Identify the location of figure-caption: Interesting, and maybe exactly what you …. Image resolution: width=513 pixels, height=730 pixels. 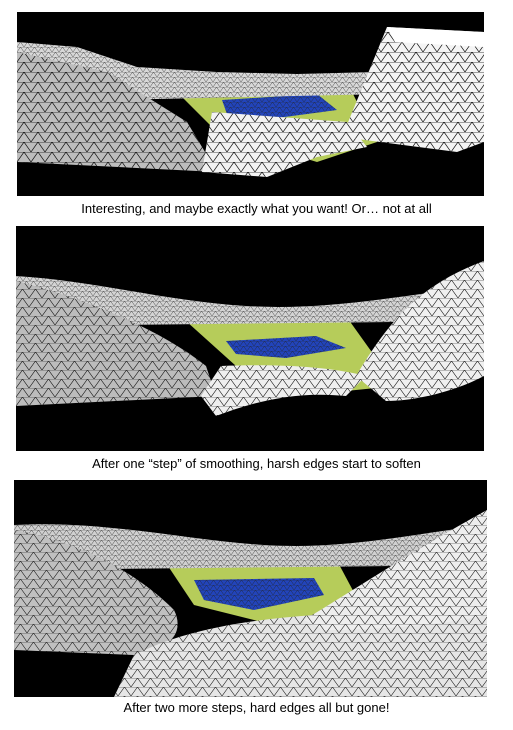
(256, 208).